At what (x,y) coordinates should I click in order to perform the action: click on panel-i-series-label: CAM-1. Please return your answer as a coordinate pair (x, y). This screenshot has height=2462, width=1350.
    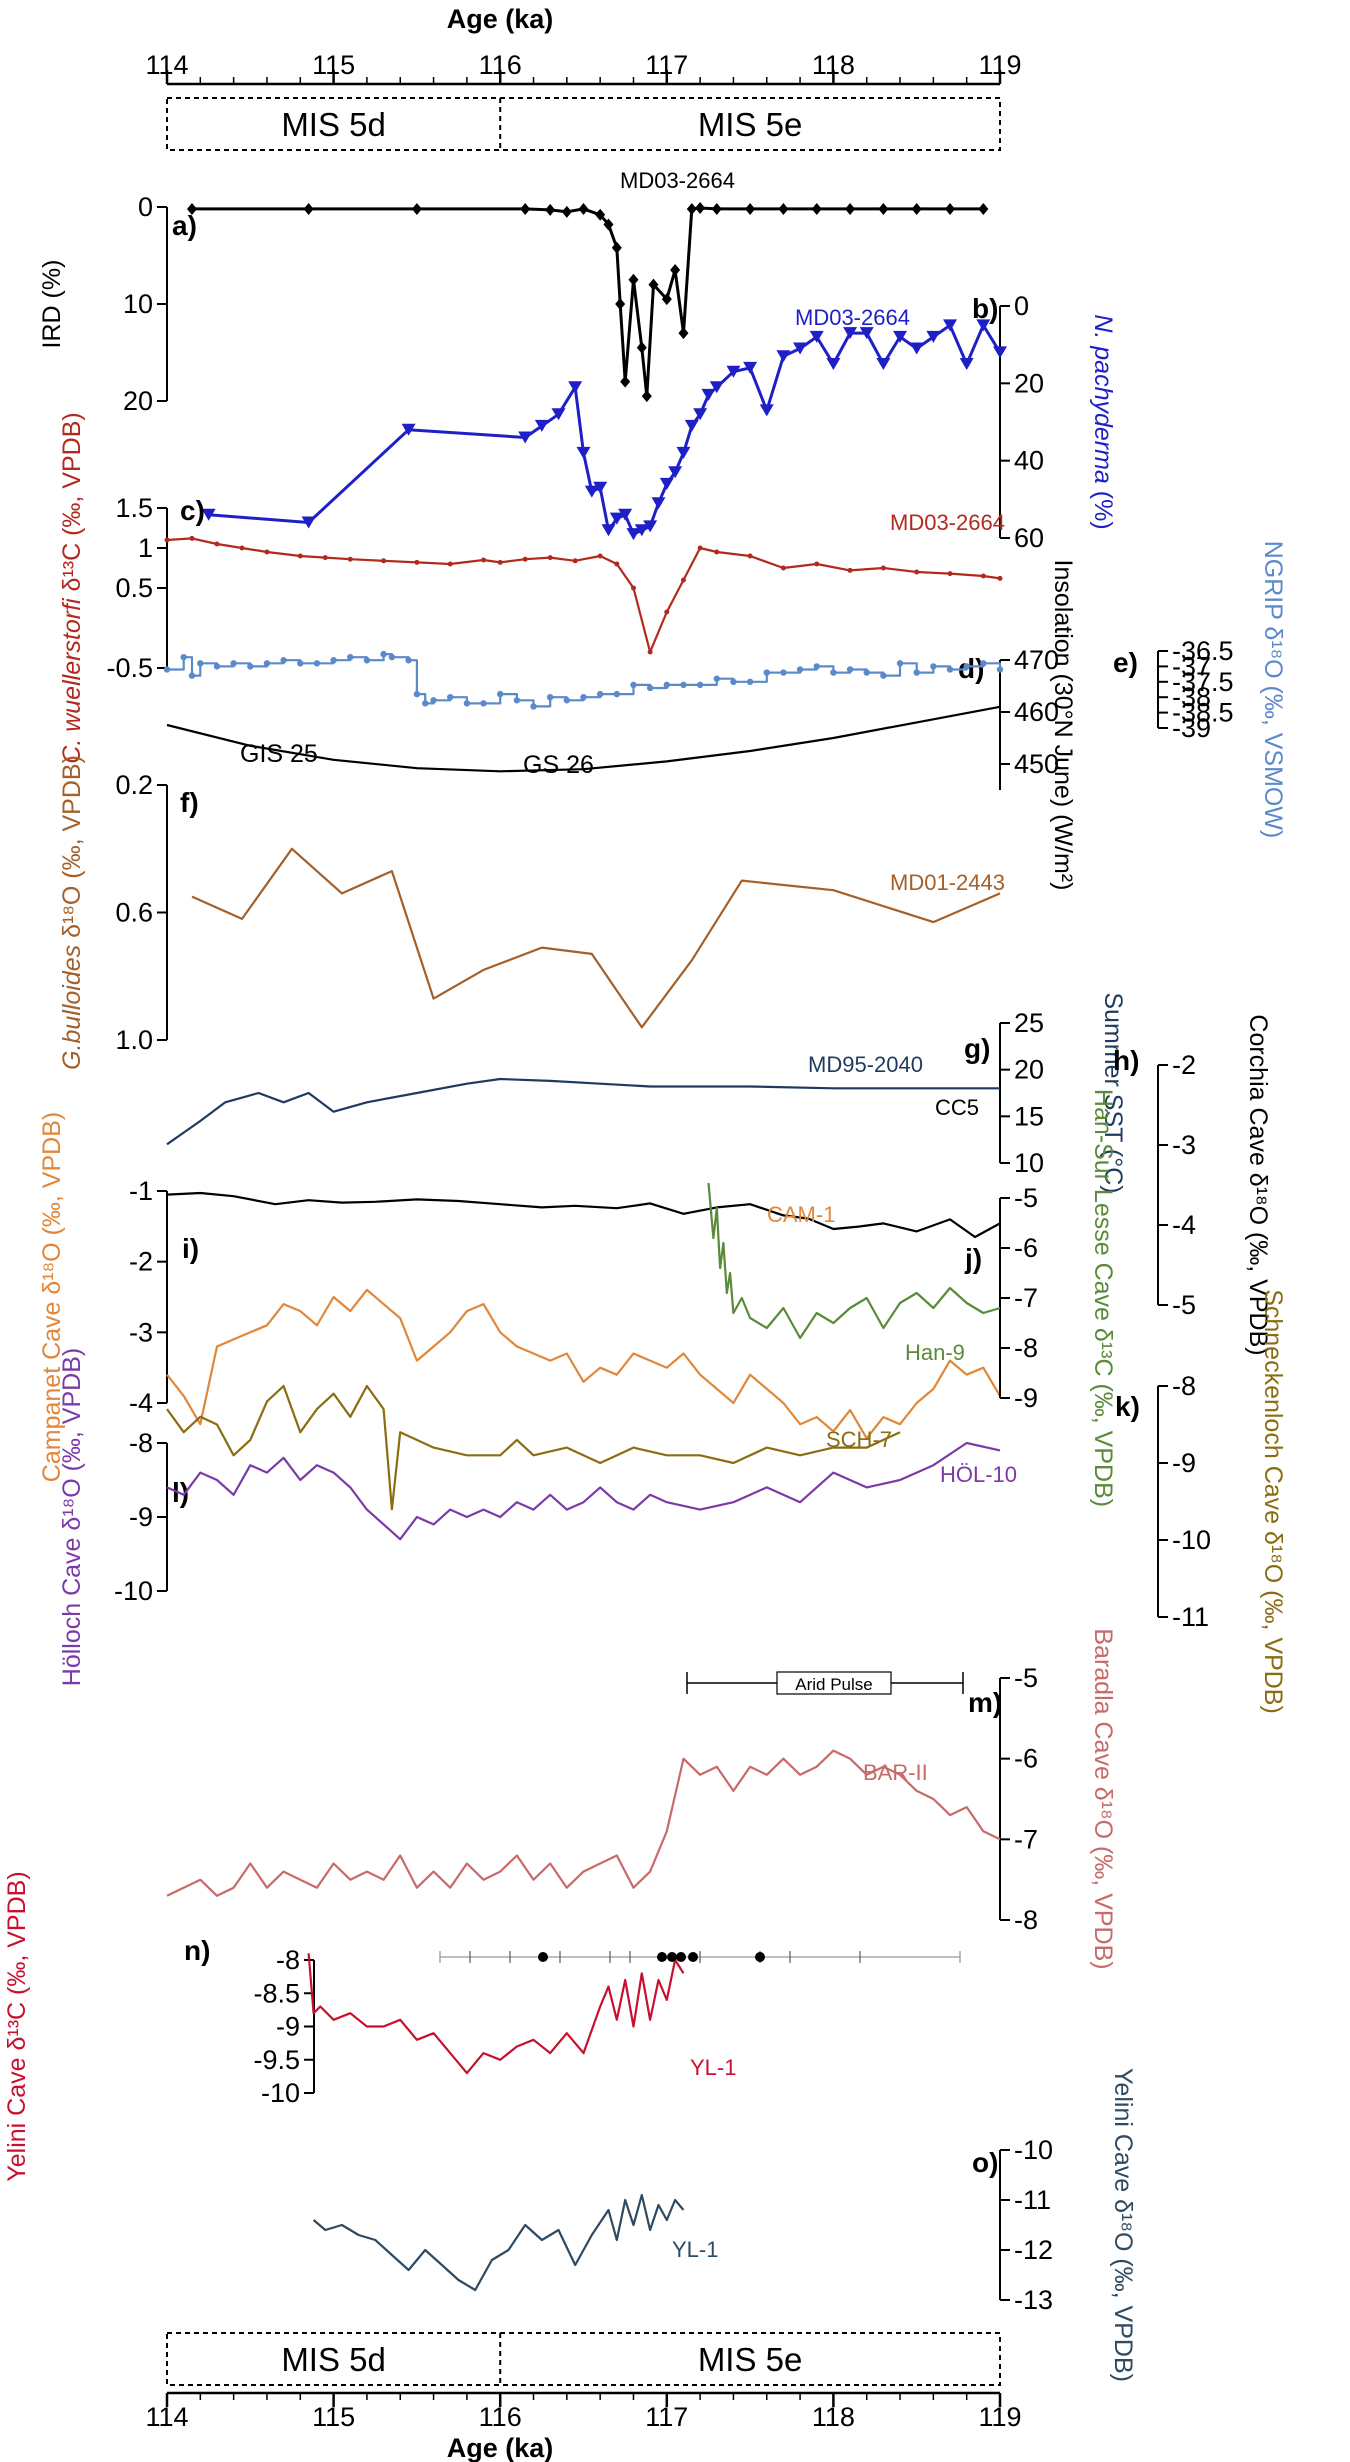
    Looking at the image, I should click on (801, 1214).